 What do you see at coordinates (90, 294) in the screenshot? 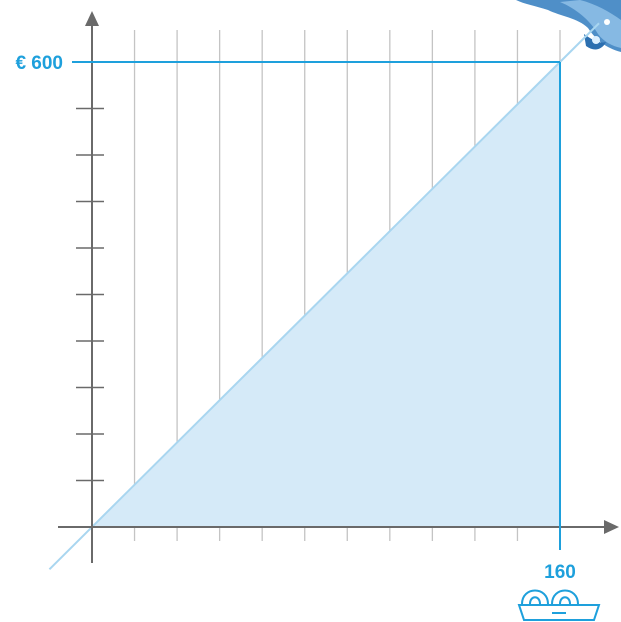
I see `y-axis-ticks` at bounding box center [90, 294].